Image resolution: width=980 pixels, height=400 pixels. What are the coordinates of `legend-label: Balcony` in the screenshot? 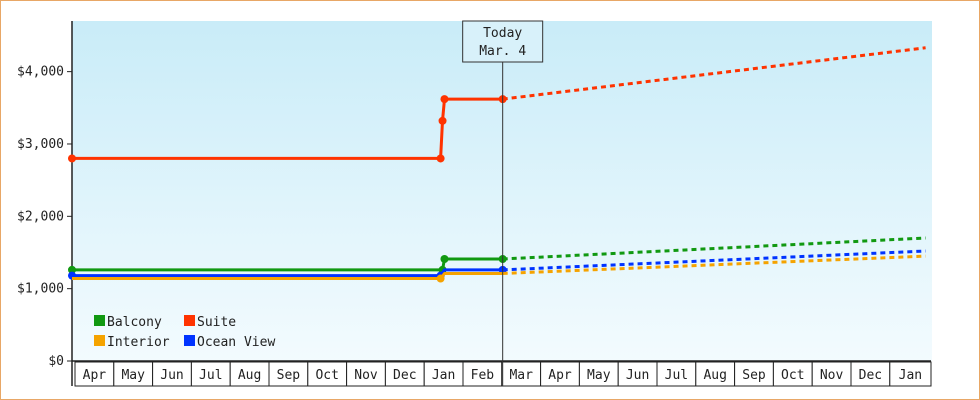 It's located at (134, 322).